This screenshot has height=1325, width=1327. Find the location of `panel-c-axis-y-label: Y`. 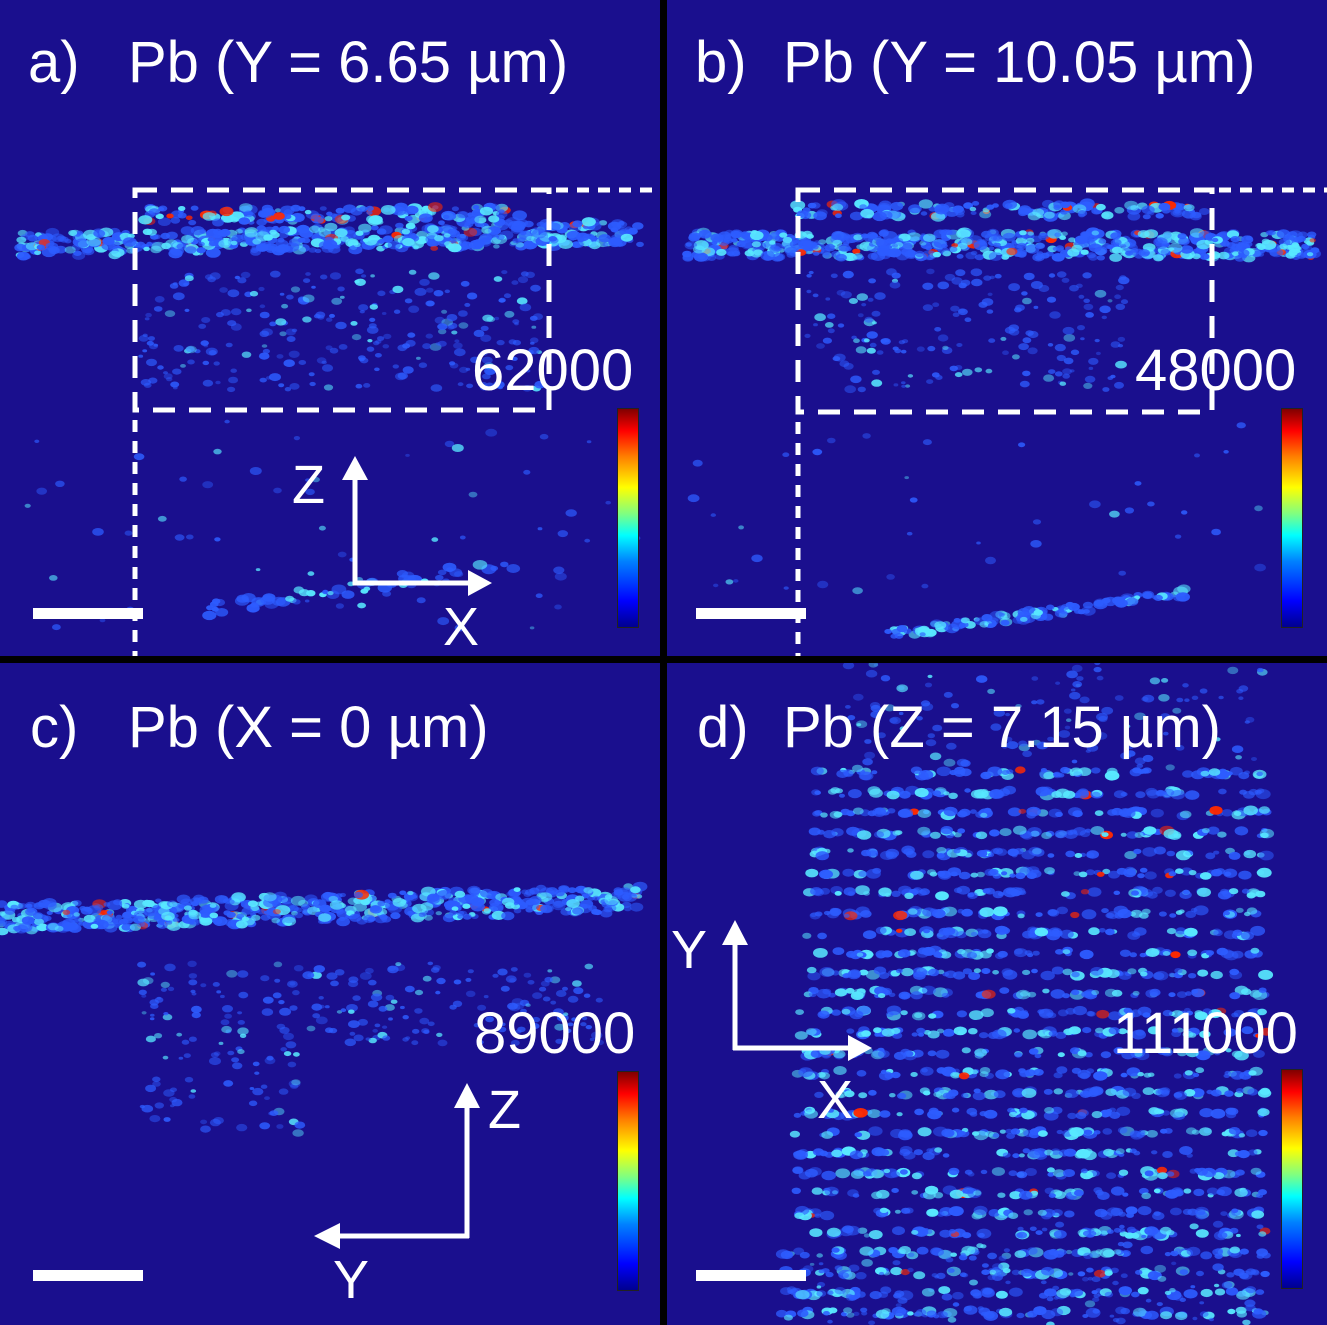

panel-c-axis-y-label: Y is located at coordinates (351, 1280).